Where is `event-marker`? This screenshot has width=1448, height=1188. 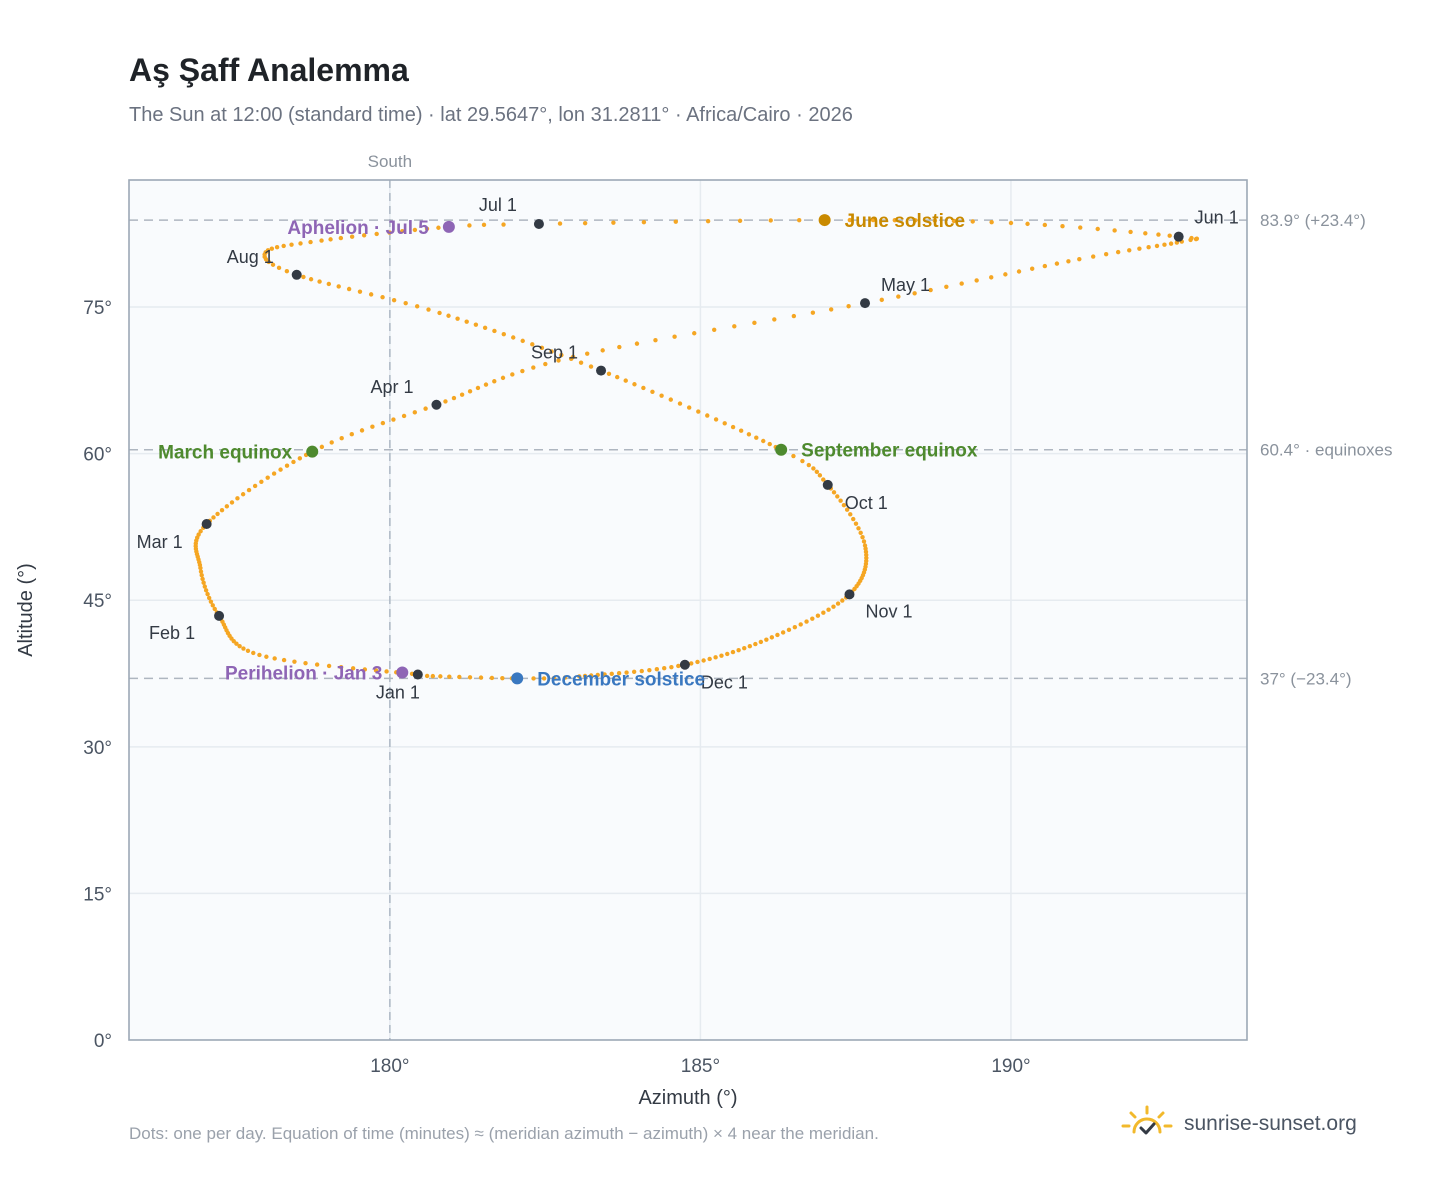 event-marker is located at coordinates (824, 220).